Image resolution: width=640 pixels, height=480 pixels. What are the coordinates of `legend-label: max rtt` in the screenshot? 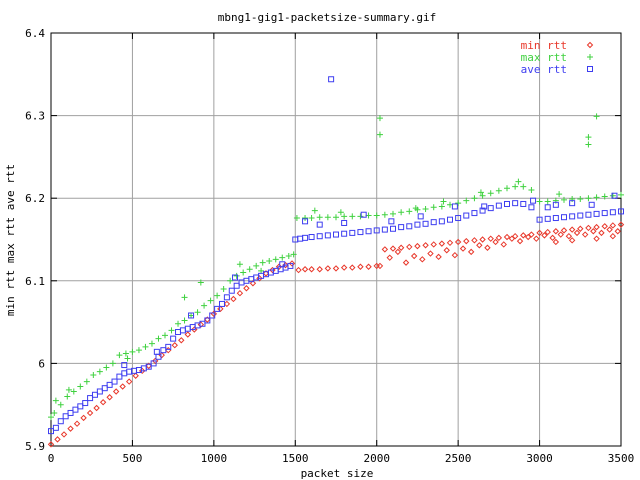 It's located at (544, 57).